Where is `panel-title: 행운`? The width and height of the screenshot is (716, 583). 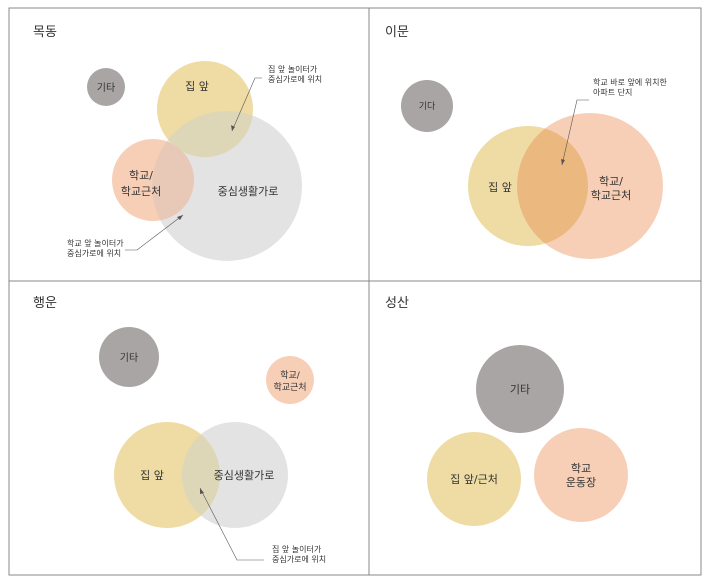
panel-title: 행운 is located at coordinates (45, 303).